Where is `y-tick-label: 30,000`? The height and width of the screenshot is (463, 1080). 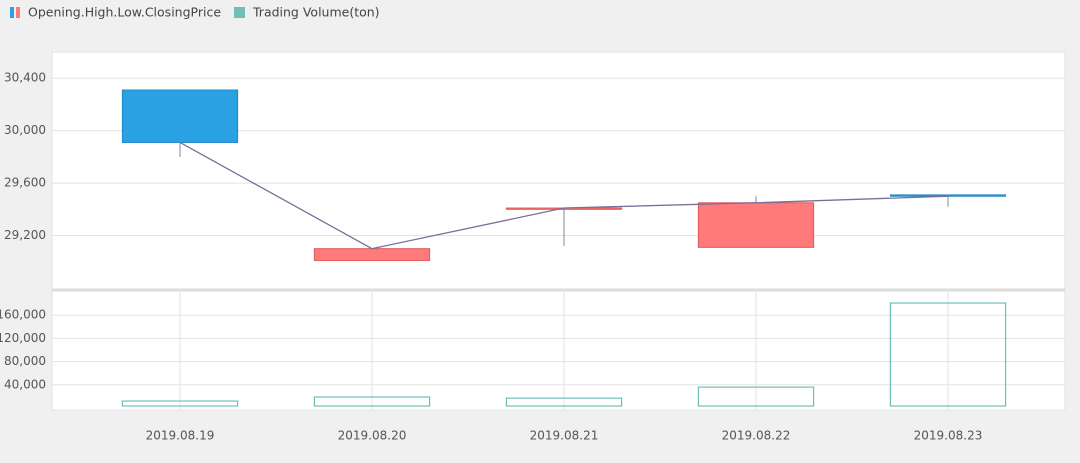 y-tick-label: 30,000 is located at coordinates (25, 130).